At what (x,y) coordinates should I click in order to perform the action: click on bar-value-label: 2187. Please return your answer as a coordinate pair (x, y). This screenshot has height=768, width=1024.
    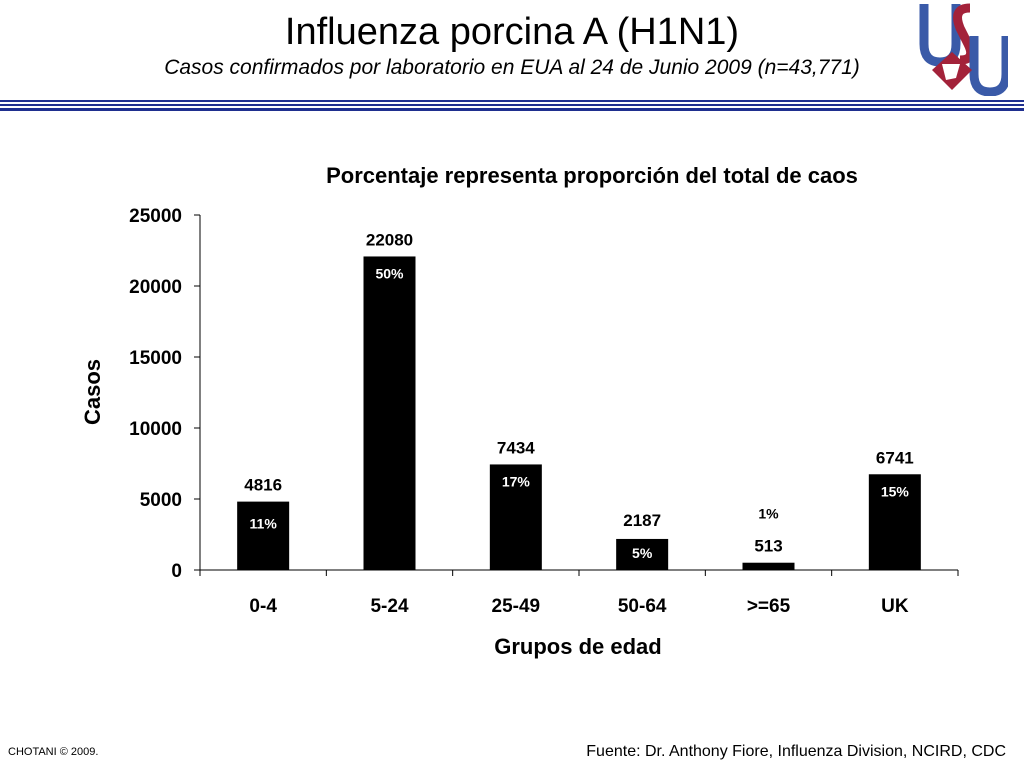
    Looking at the image, I should click on (642, 520).